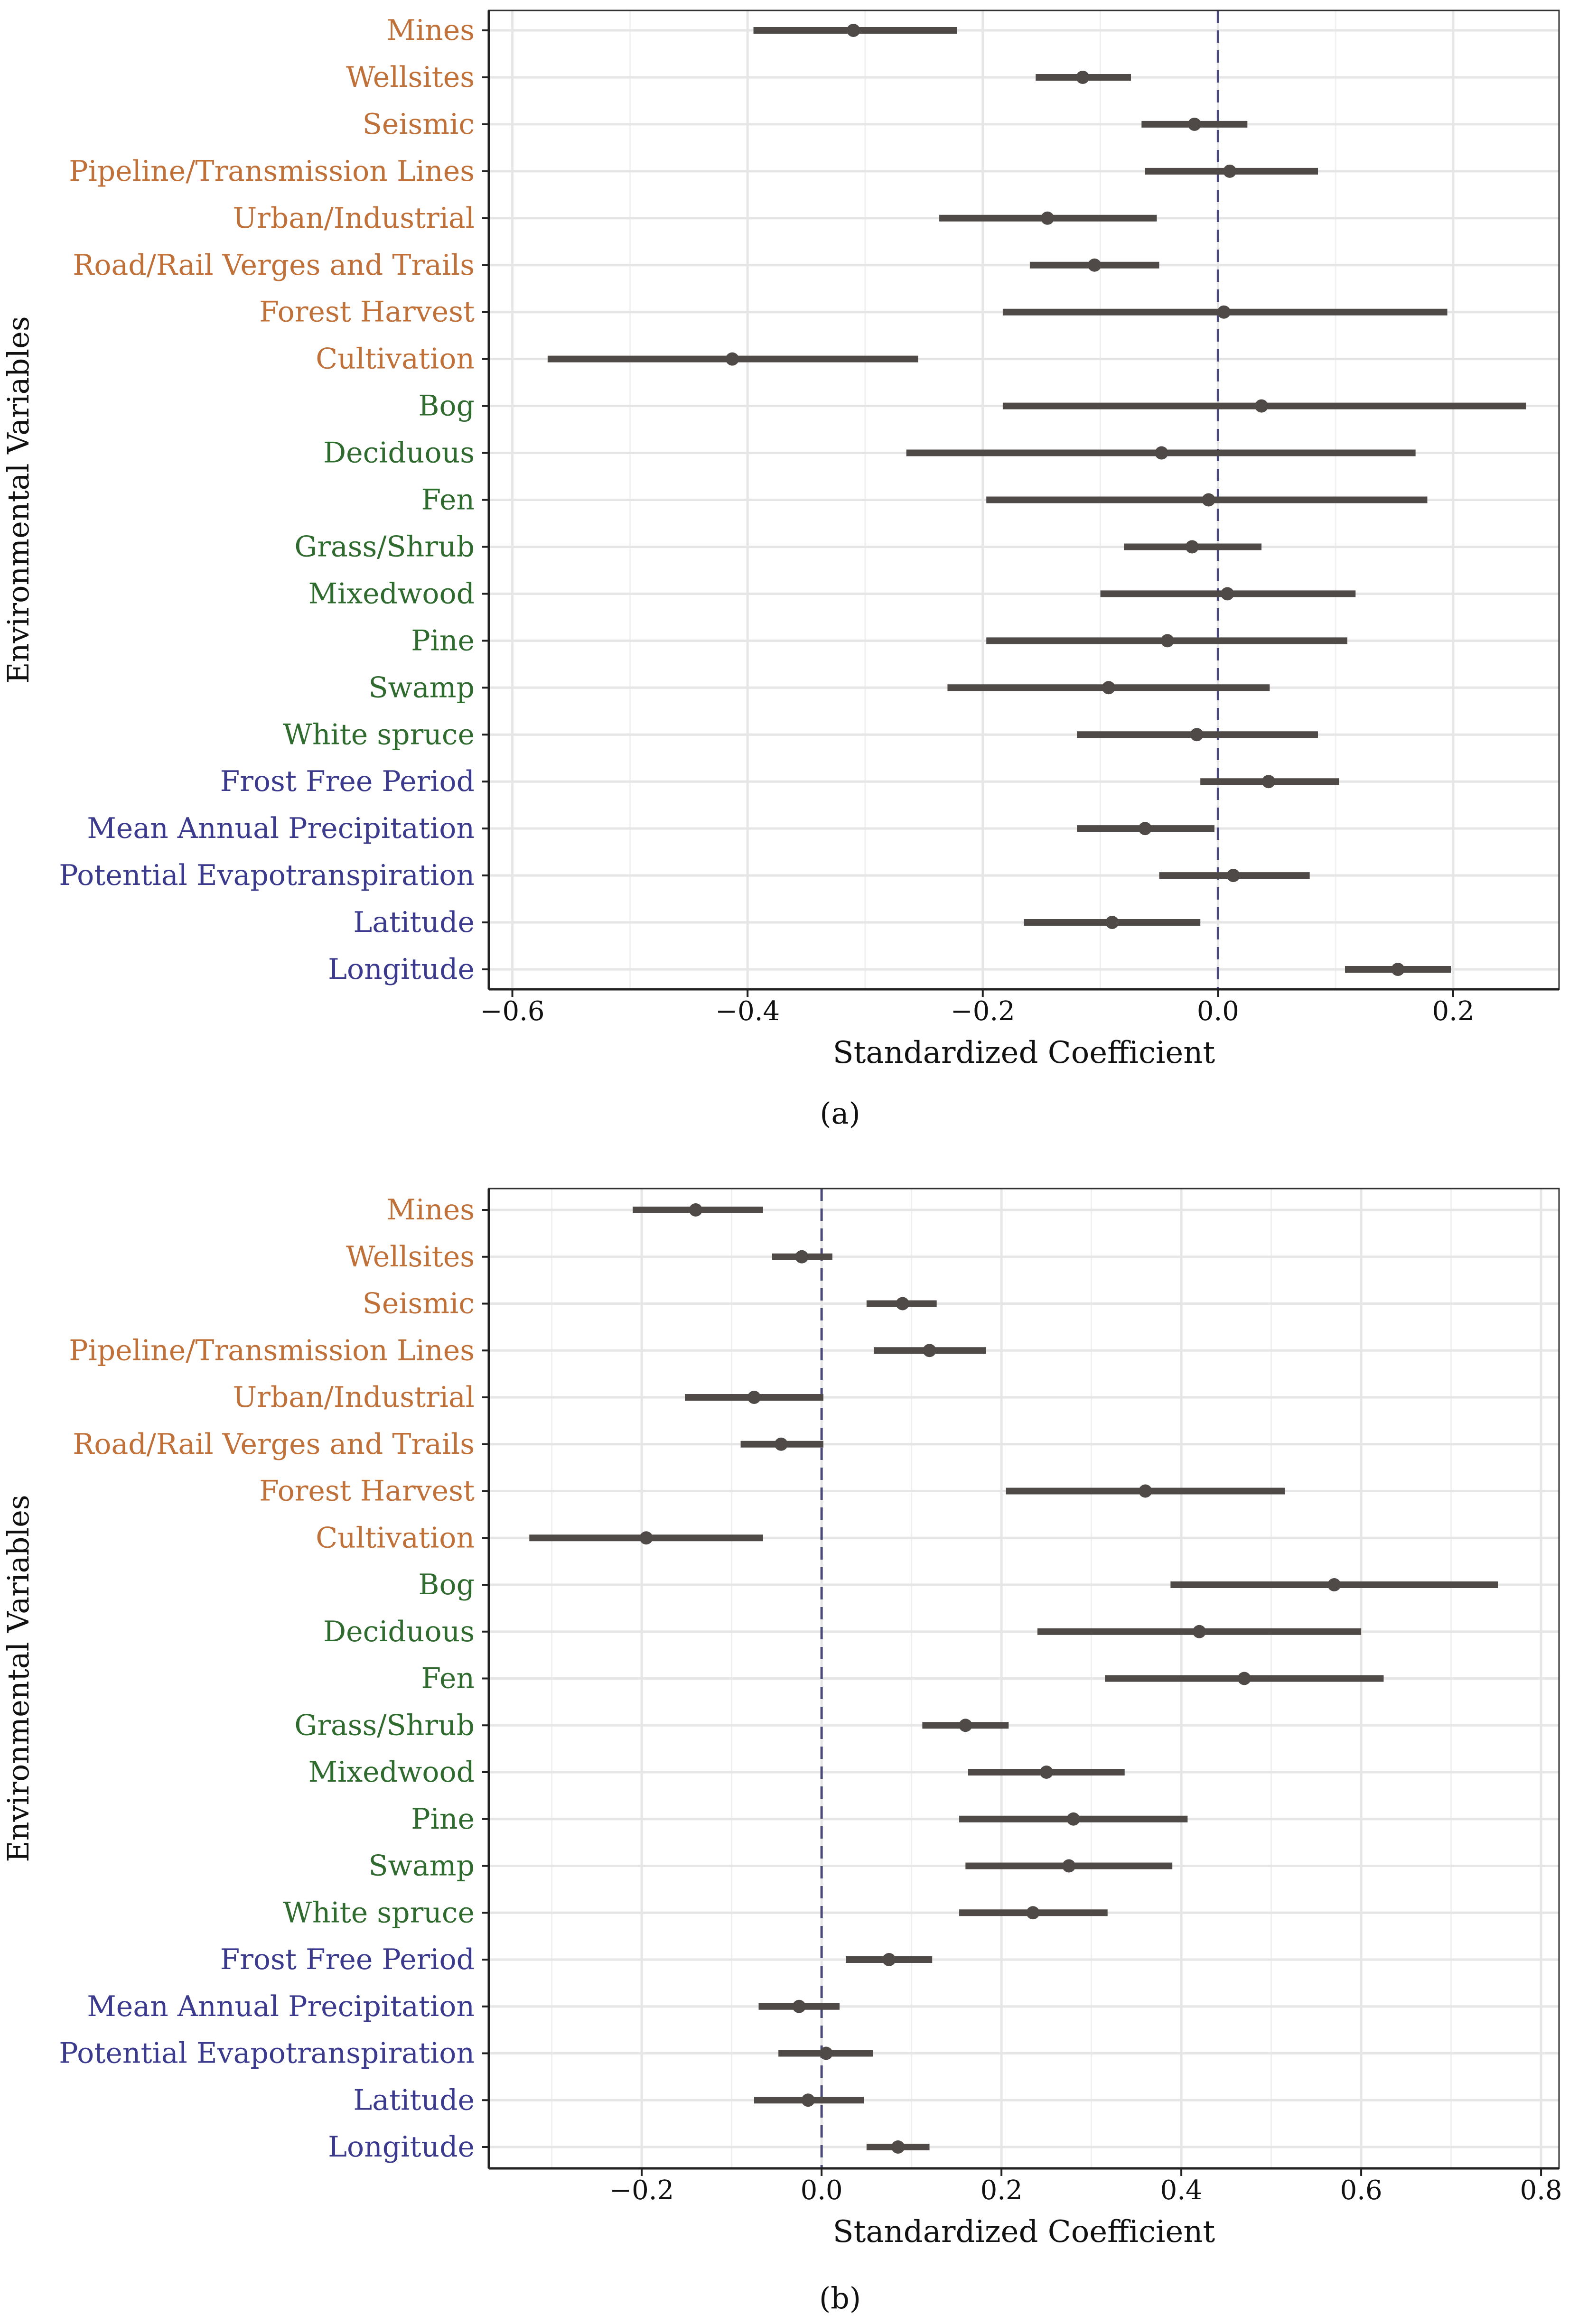 This screenshot has height=2324, width=1569. What do you see at coordinates (267, 2054) in the screenshot?
I see `y-tick-label: Potential Evapotranspiration` at bounding box center [267, 2054].